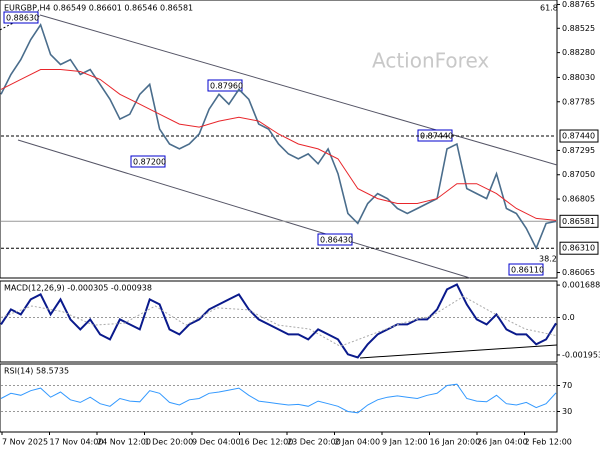 Image resolution: width=600 pixels, height=450 pixels. What do you see at coordinates (77, 442) in the screenshot?
I see `x-tick-label: 17 Nov 04:00` at bounding box center [77, 442].